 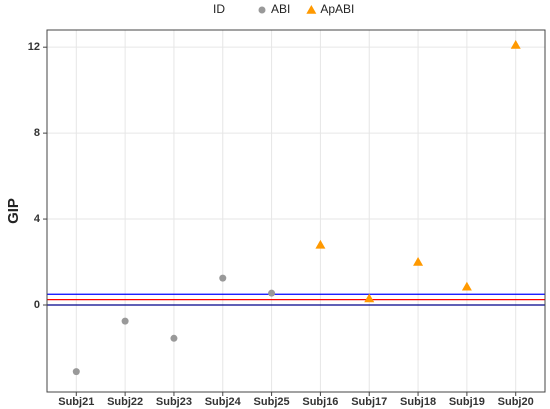 I want to click on x-tick-label: Subj16, so click(x=320, y=402).